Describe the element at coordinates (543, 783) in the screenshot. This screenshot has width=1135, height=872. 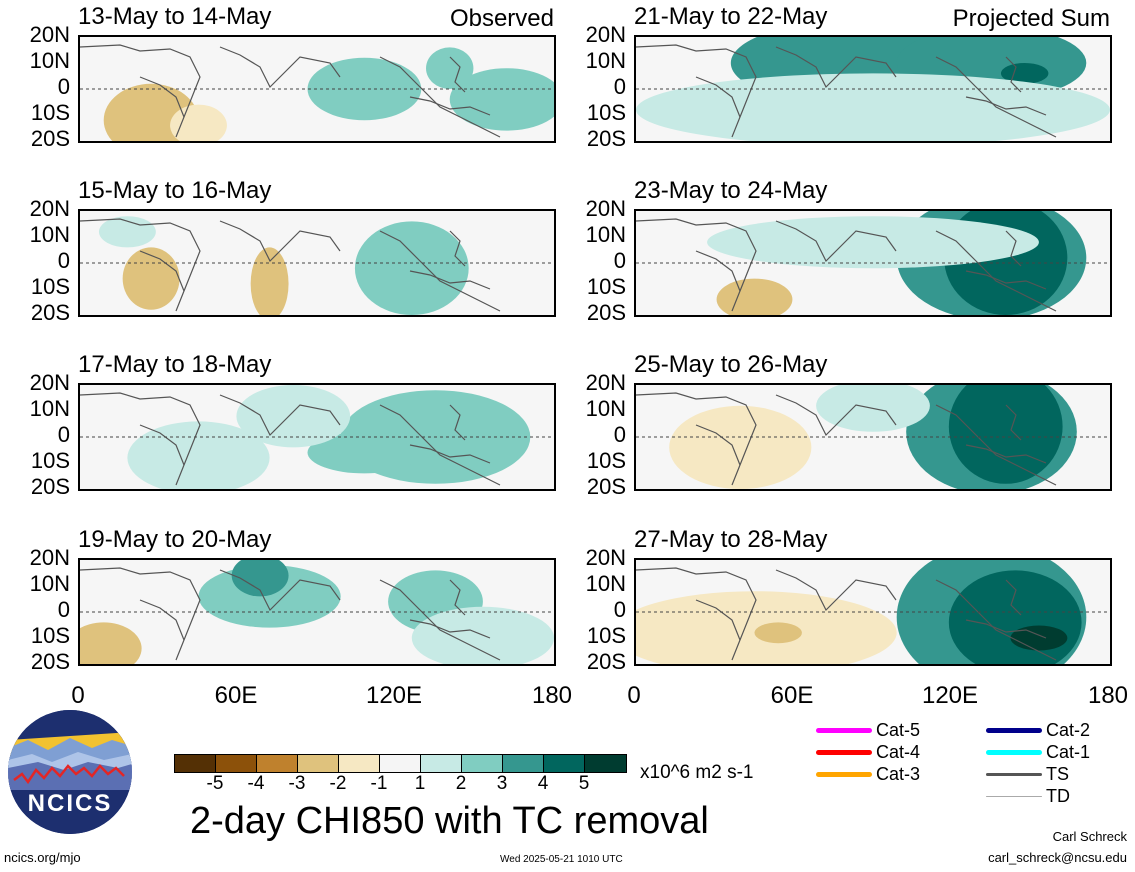
I see `colorbar-label: 4` at that location.